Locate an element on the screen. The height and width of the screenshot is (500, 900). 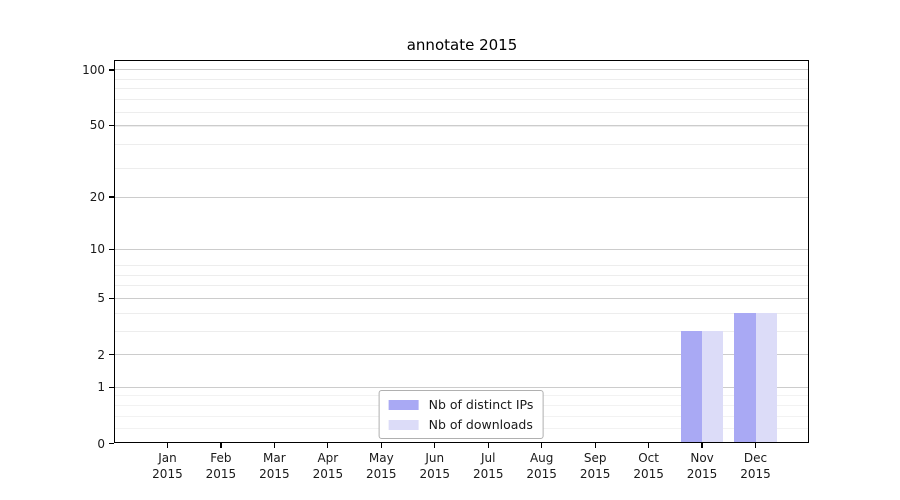
x-tick-month: Mar is located at coordinates (274, 458).